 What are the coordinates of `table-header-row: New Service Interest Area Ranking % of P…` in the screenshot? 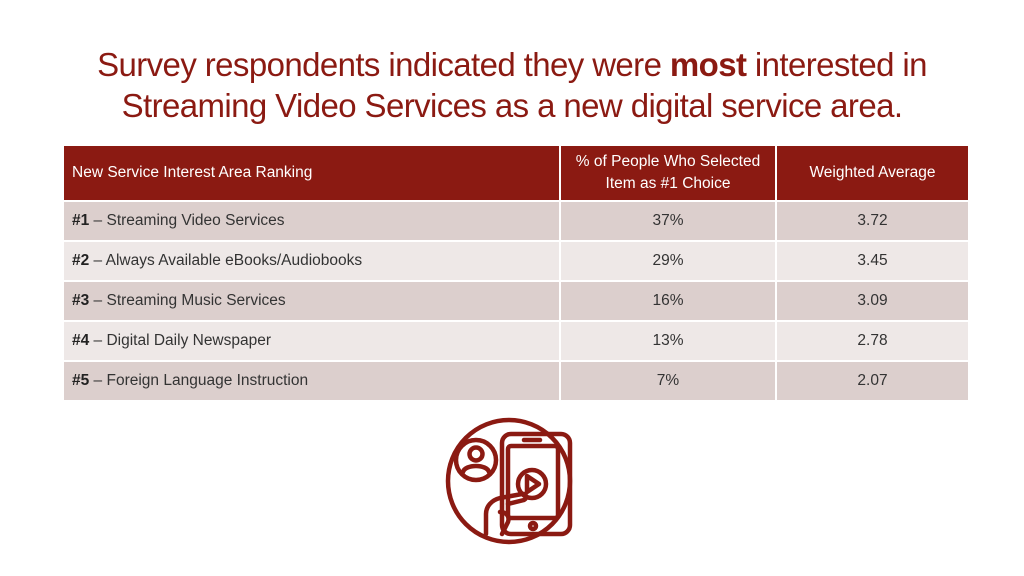 It's located at (516, 173).